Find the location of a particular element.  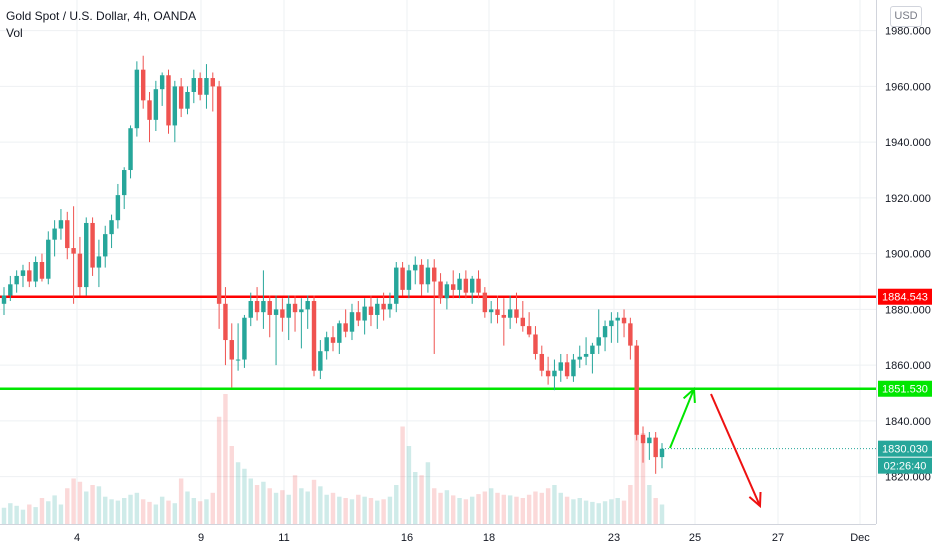

level-label-bg is located at coordinates (905, 388).